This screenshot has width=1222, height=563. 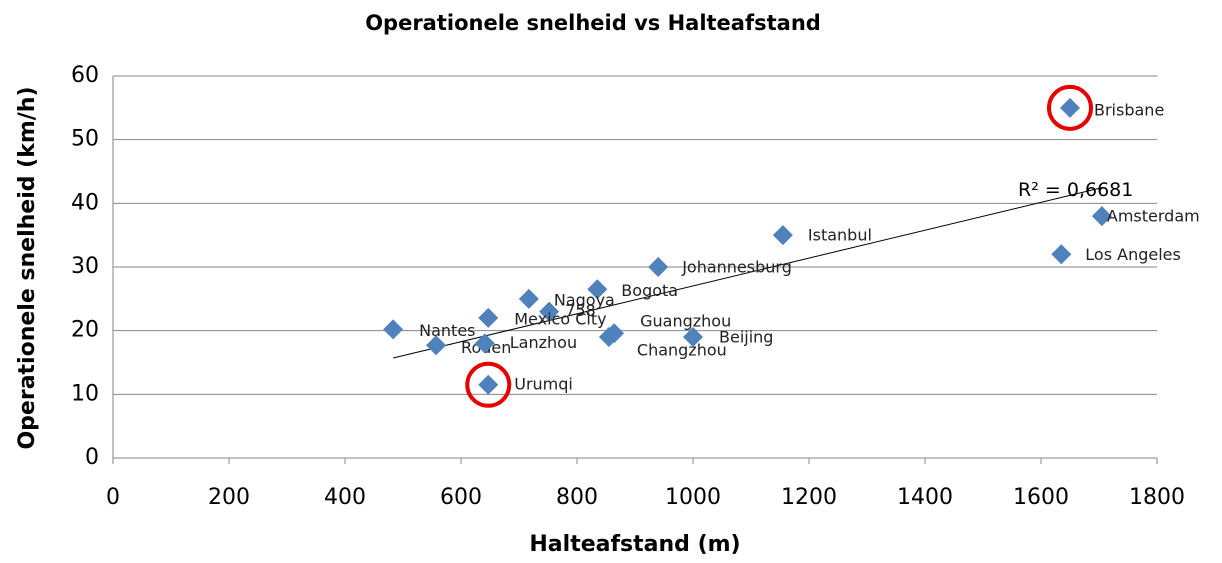 What do you see at coordinates (1153, 216) in the screenshot?
I see `point-label: Amsterdam` at bounding box center [1153, 216].